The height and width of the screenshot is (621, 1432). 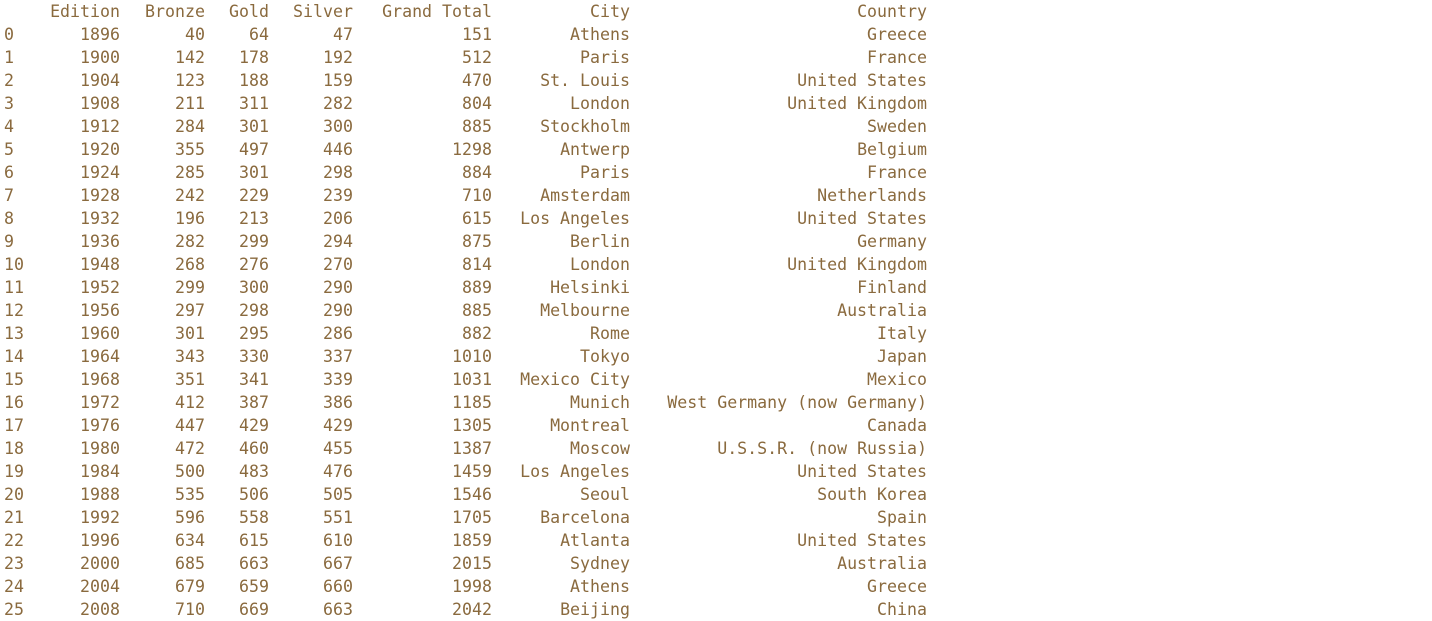 What do you see at coordinates (437, 11) in the screenshot?
I see `column-header-grand-total: Grand Total` at bounding box center [437, 11].